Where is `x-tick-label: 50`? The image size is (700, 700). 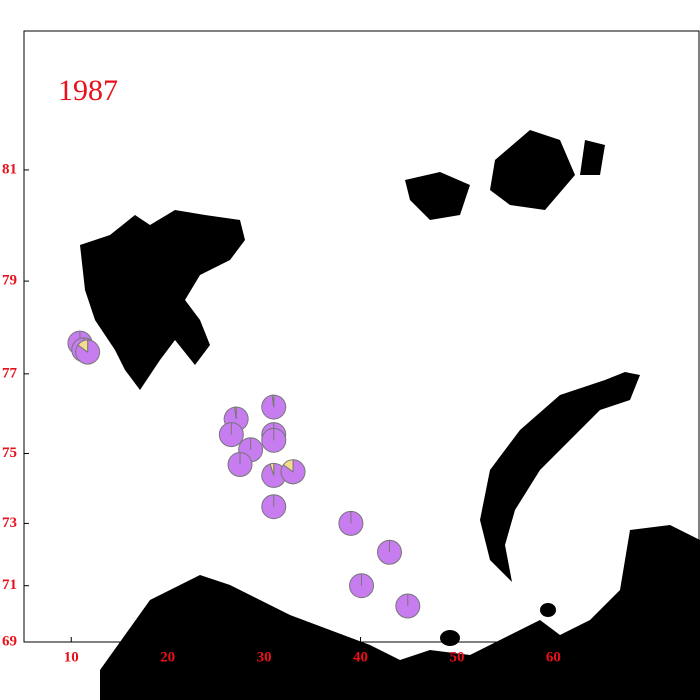
x-tick-label: 50 is located at coordinates (456, 657).